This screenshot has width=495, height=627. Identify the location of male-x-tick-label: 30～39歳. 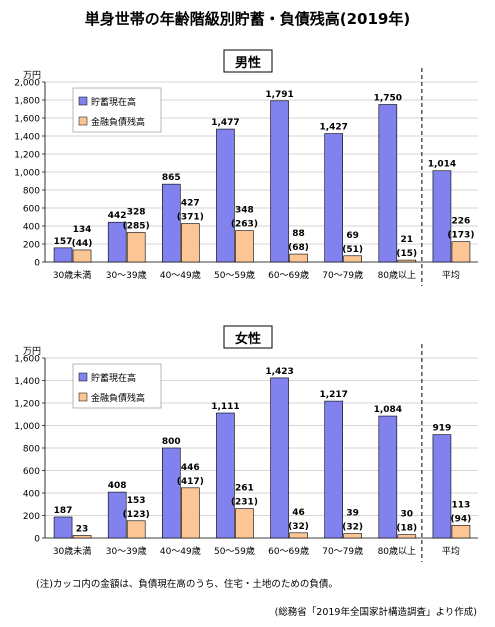
(126, 275).